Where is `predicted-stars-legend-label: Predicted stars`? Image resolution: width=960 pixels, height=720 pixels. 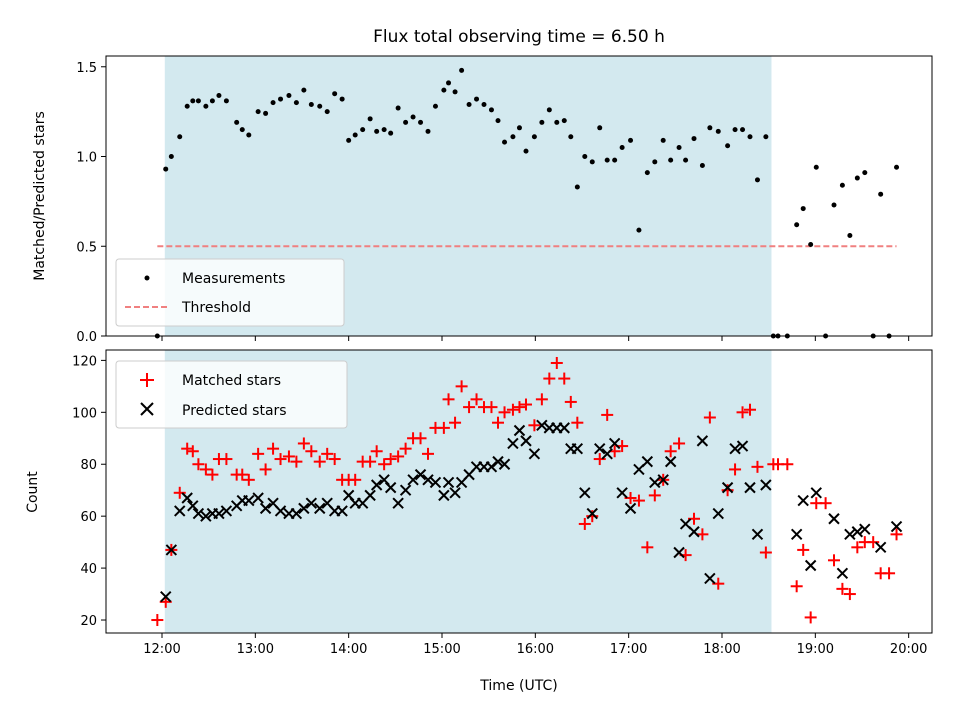
predicted-stars-legend-label: Predicted stars is located at coordinates (234, 411).